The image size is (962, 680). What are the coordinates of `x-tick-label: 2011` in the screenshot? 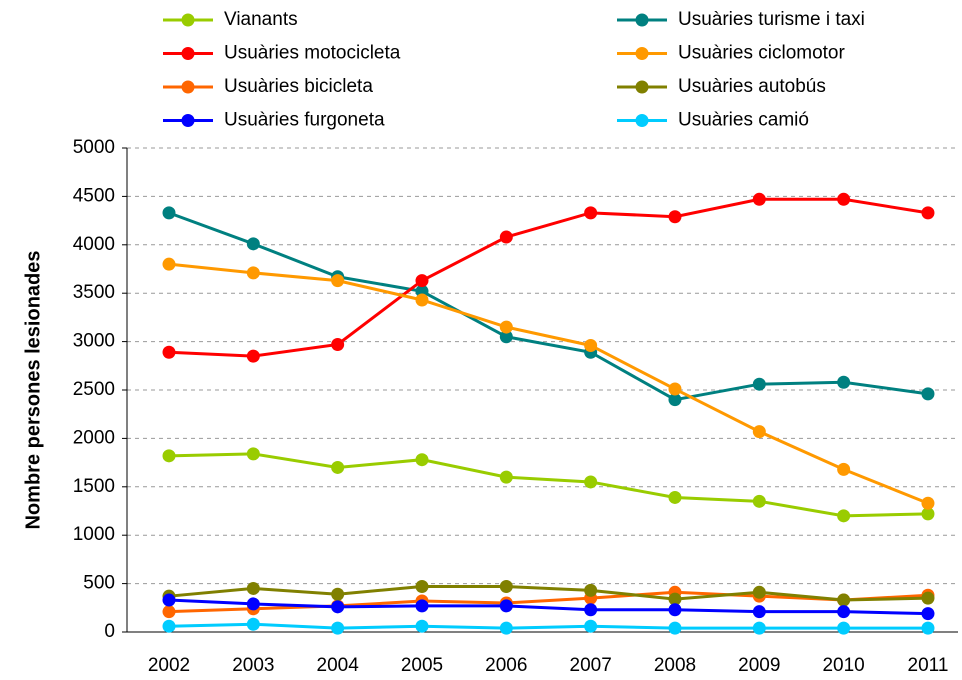 It's located at (928, 665).